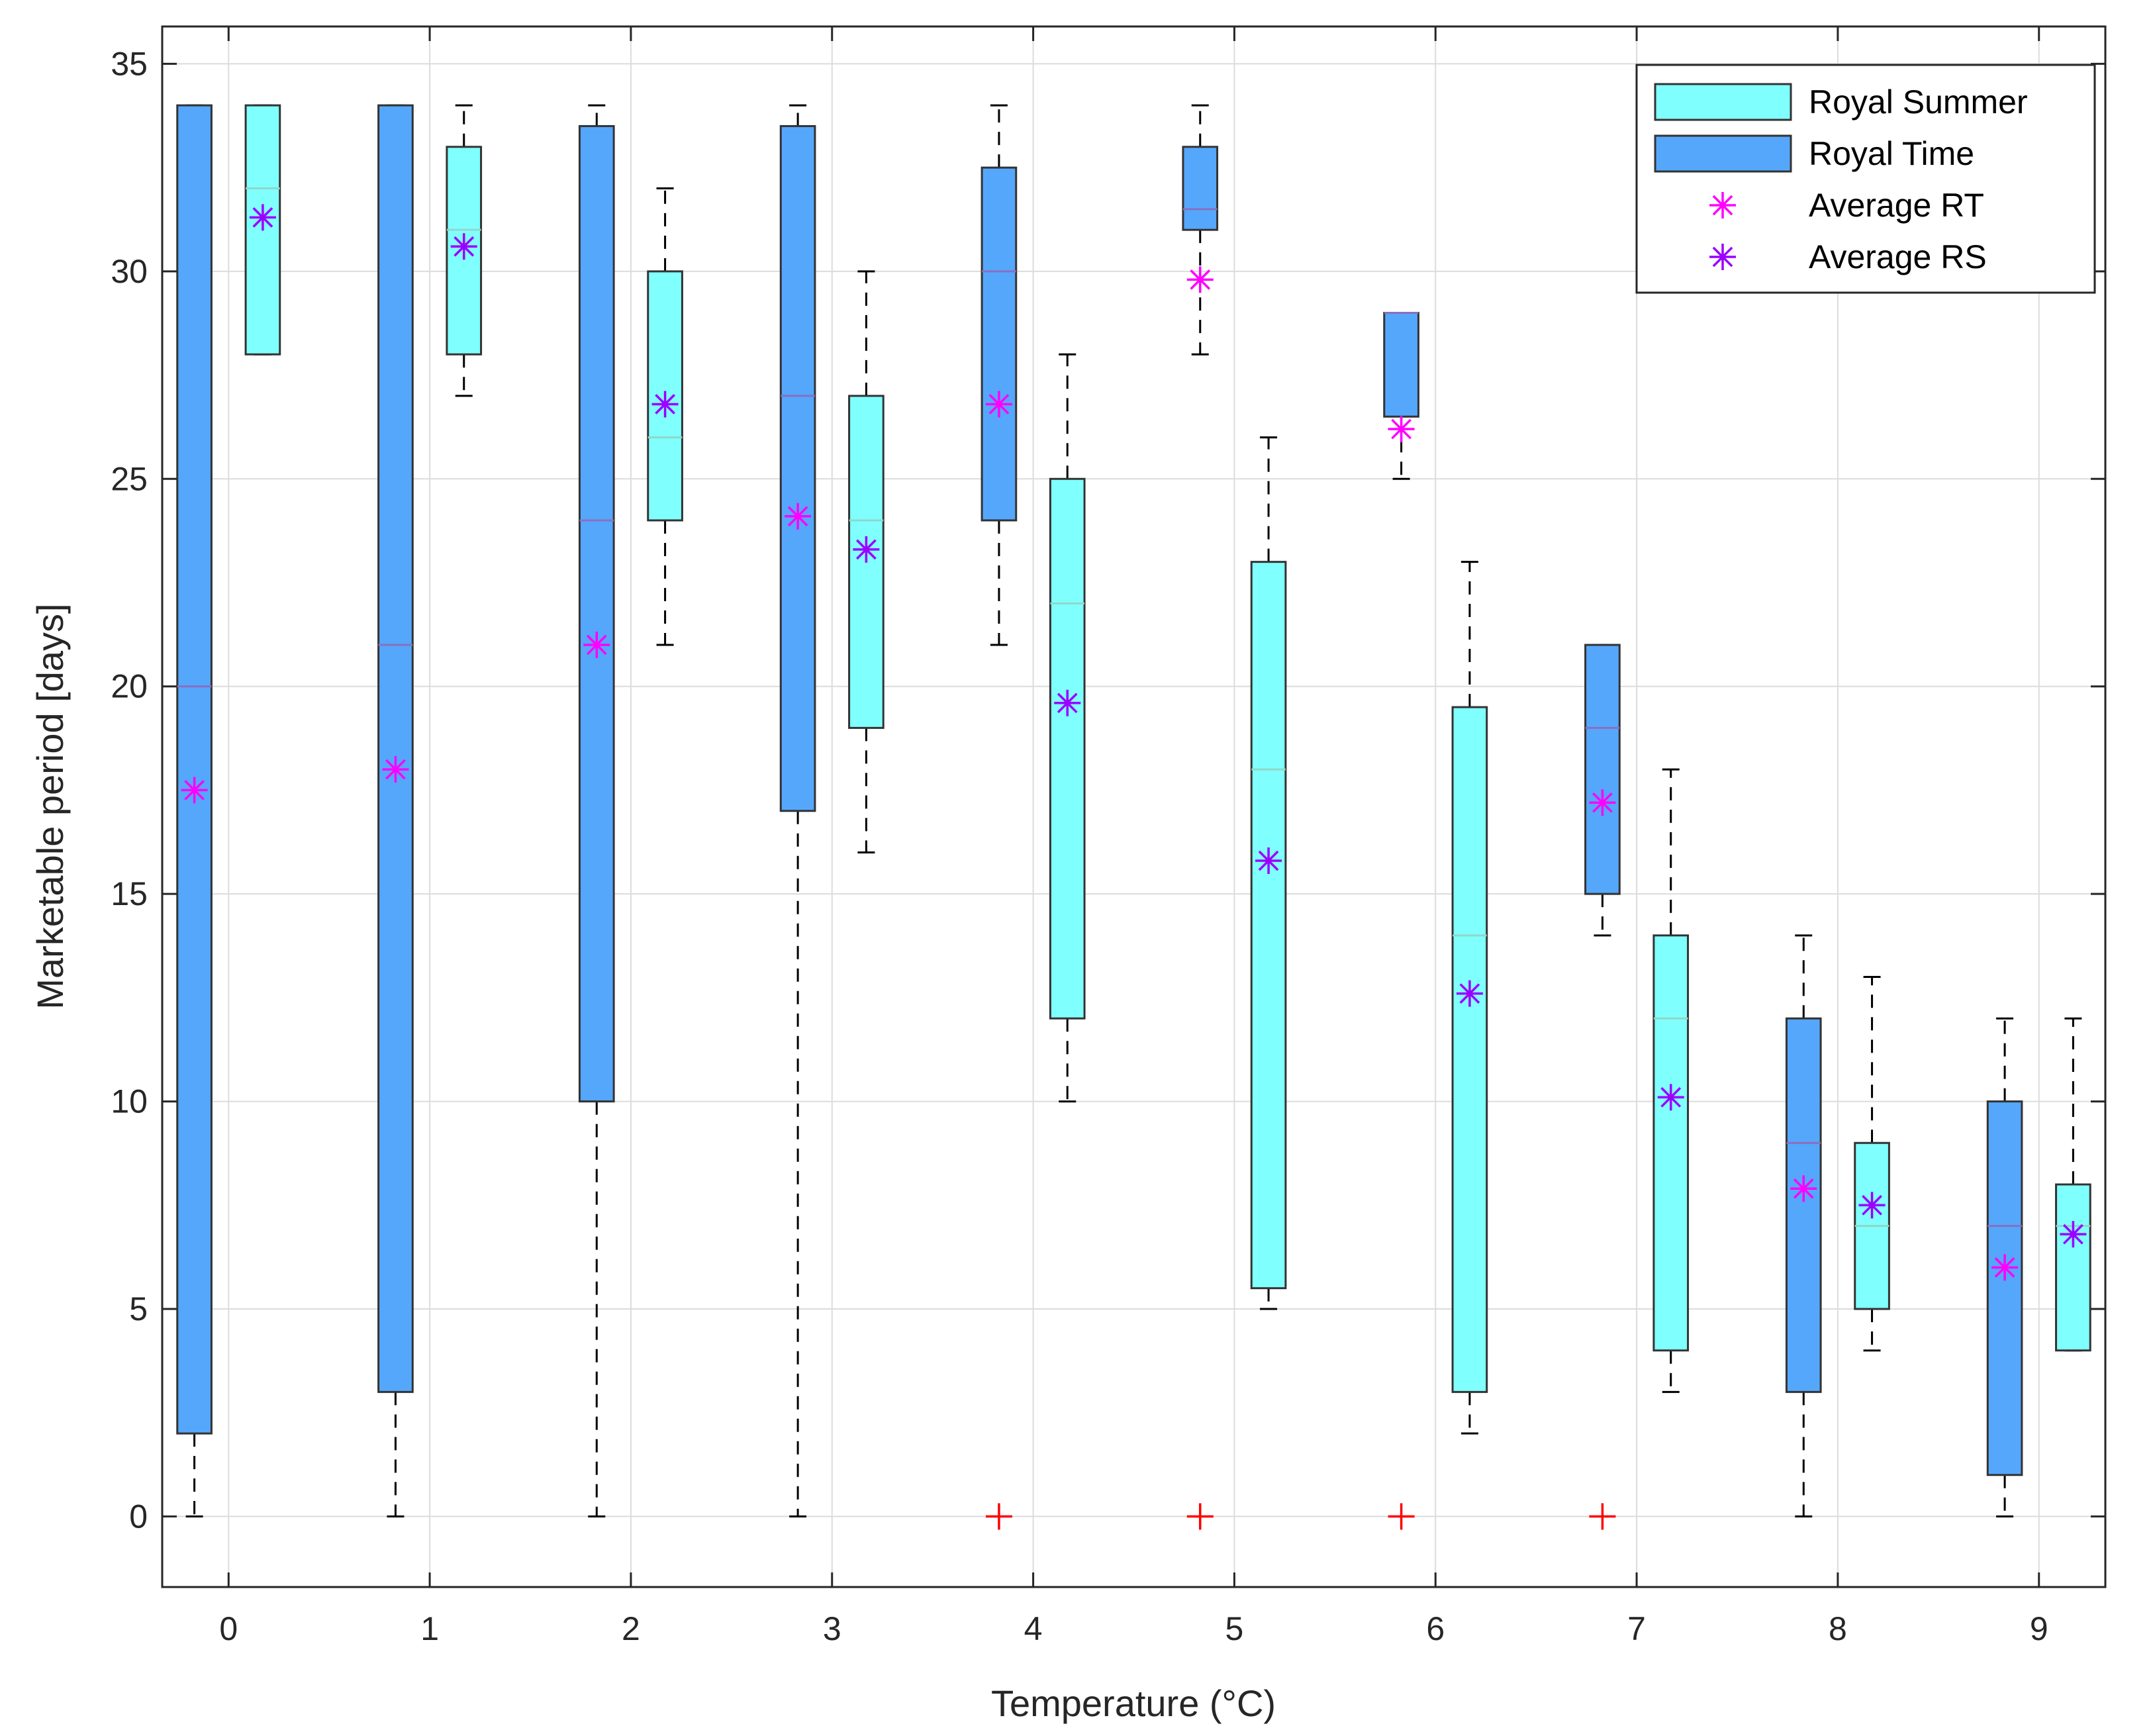  What do you see at coordinates (1891, 153) in the screenshot?
I see `legend-label: Royal Time` at bounding box center [1891, 153].